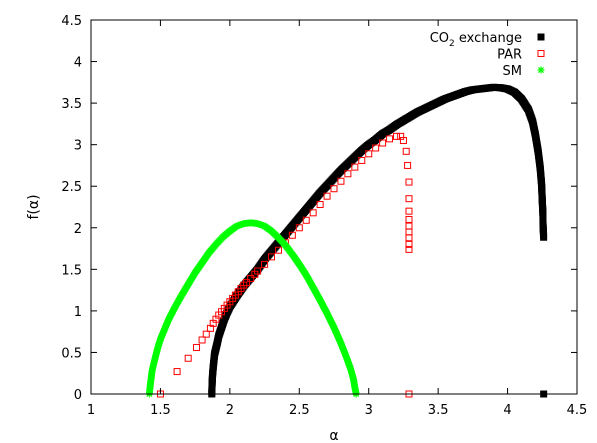  I want to click on y-tick-label: 4.5, so click(71, 21).